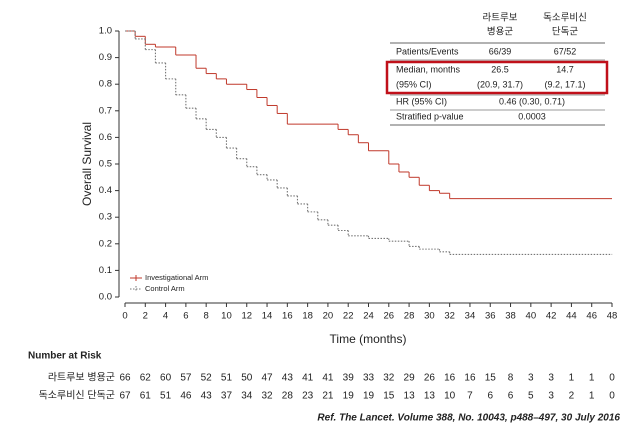 The width and height of the screenshot is (633, 440). I want to click on risk-count: 26, so click(430, 378).